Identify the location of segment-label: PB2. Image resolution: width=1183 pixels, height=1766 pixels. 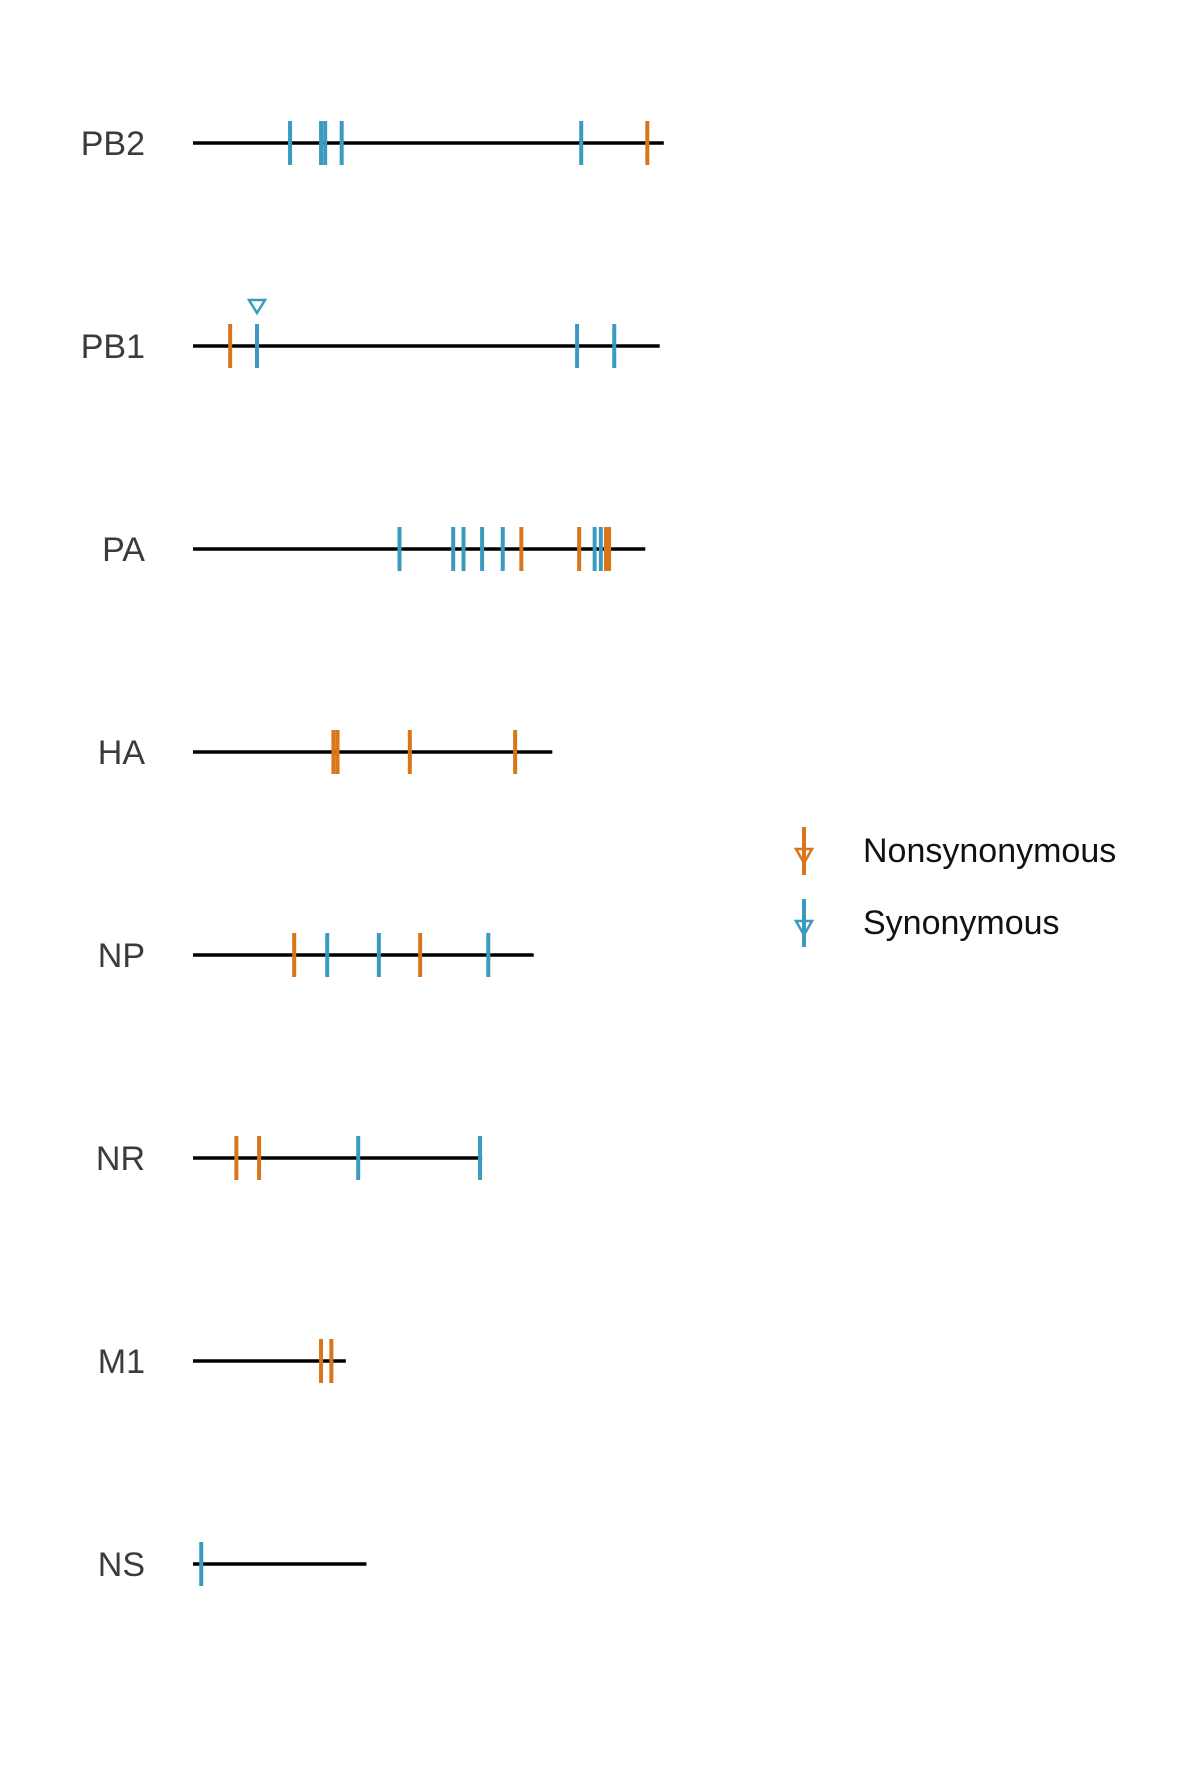
(113, 144).